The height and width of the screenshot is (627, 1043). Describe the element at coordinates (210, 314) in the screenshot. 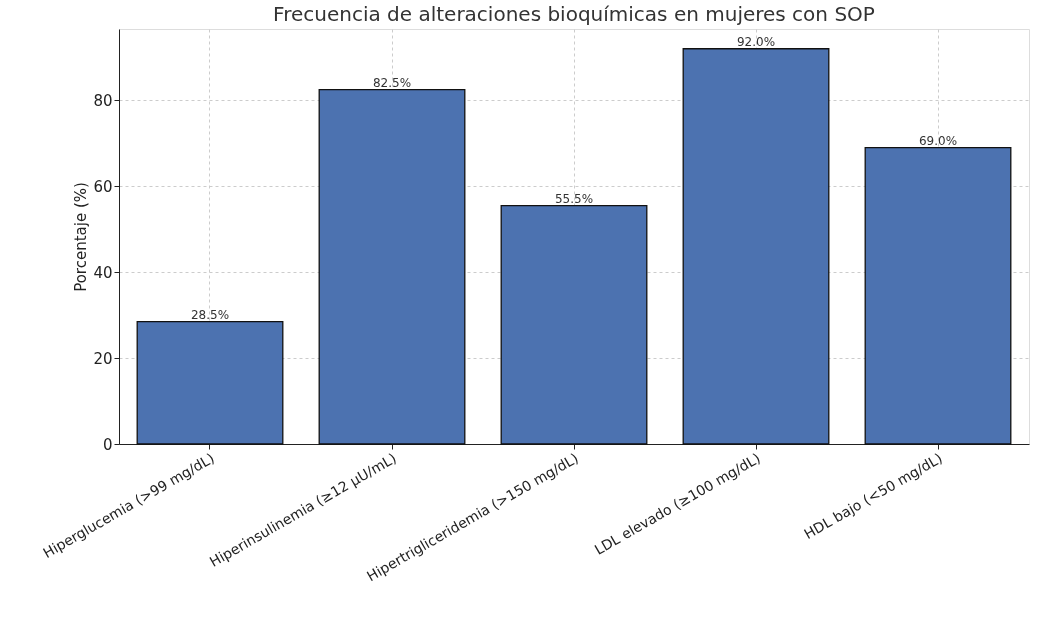

I see `data-label: 28.5%` at that location.